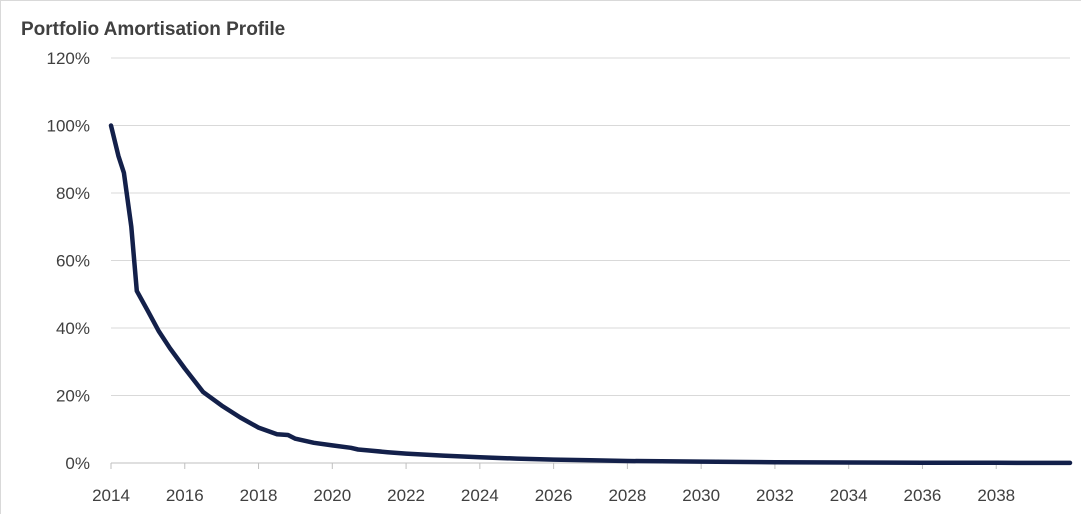  I want to click on chart-title: Portfolio Amortisation Profile, so click(153, 29).